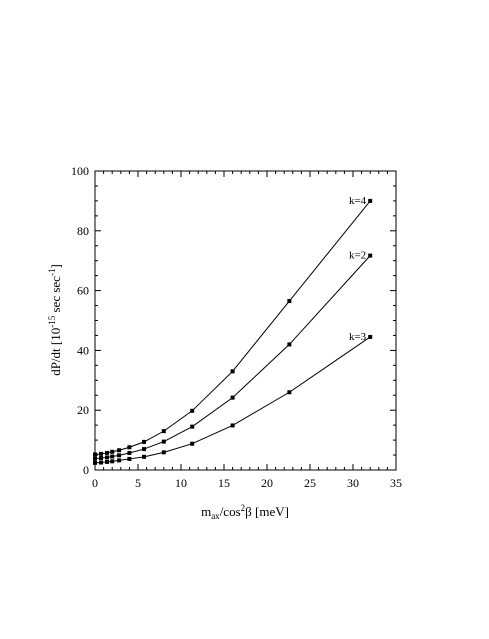  Describe the element at coordinates (86, 470) in the screenshot. I see `y-tick-label: 0` at that location.